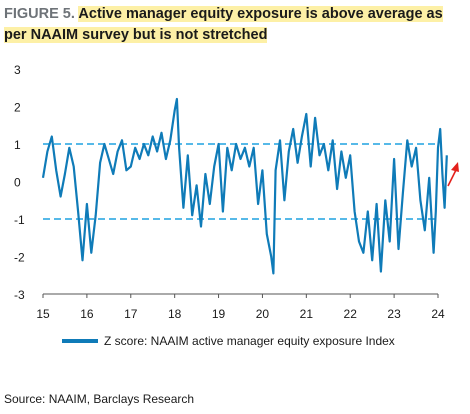  I want to click on trend-arrow-head, so click(455, 167).